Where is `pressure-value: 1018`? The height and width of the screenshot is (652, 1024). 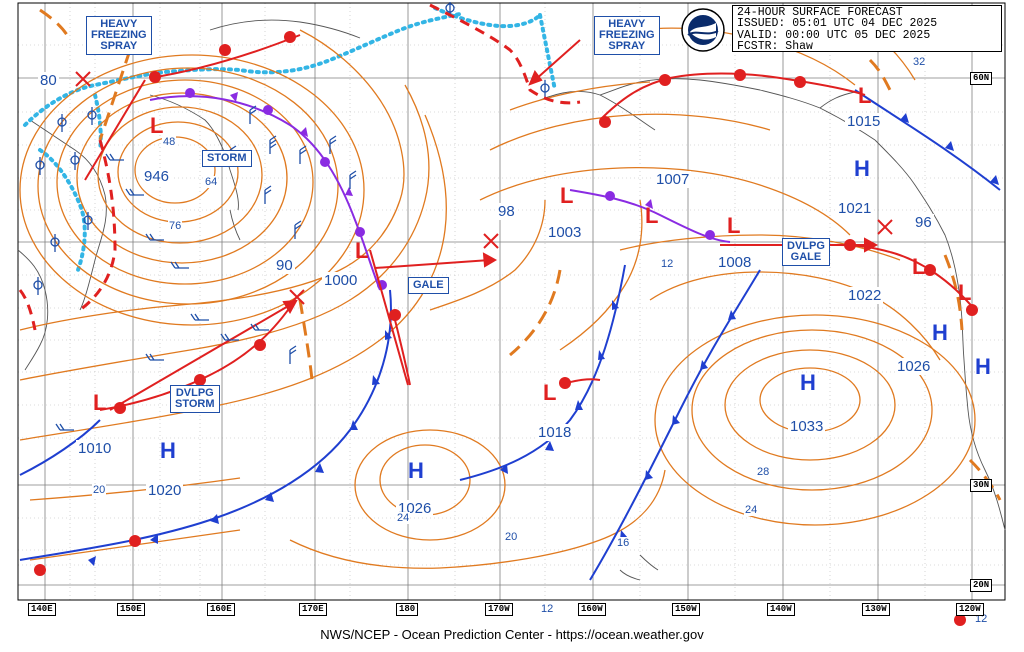 pressure-value: 1018 is located at coordinates (555, 432).